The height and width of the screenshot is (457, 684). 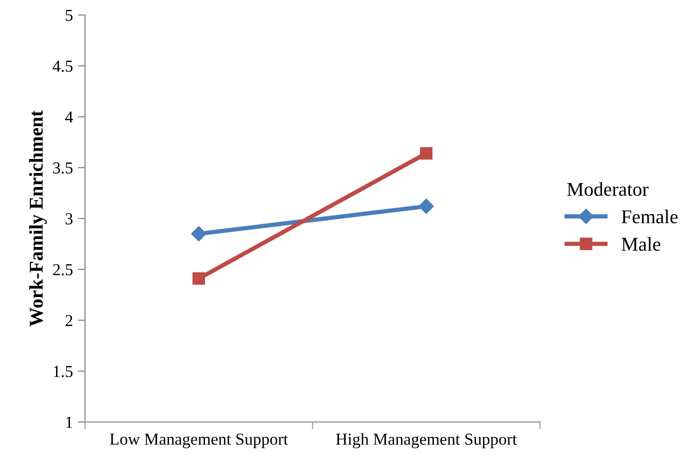 What do you see at coordinates (63, 168) in the screenshot?
I see `y-tick-label: 3.5` at bounding box center [63, 168].